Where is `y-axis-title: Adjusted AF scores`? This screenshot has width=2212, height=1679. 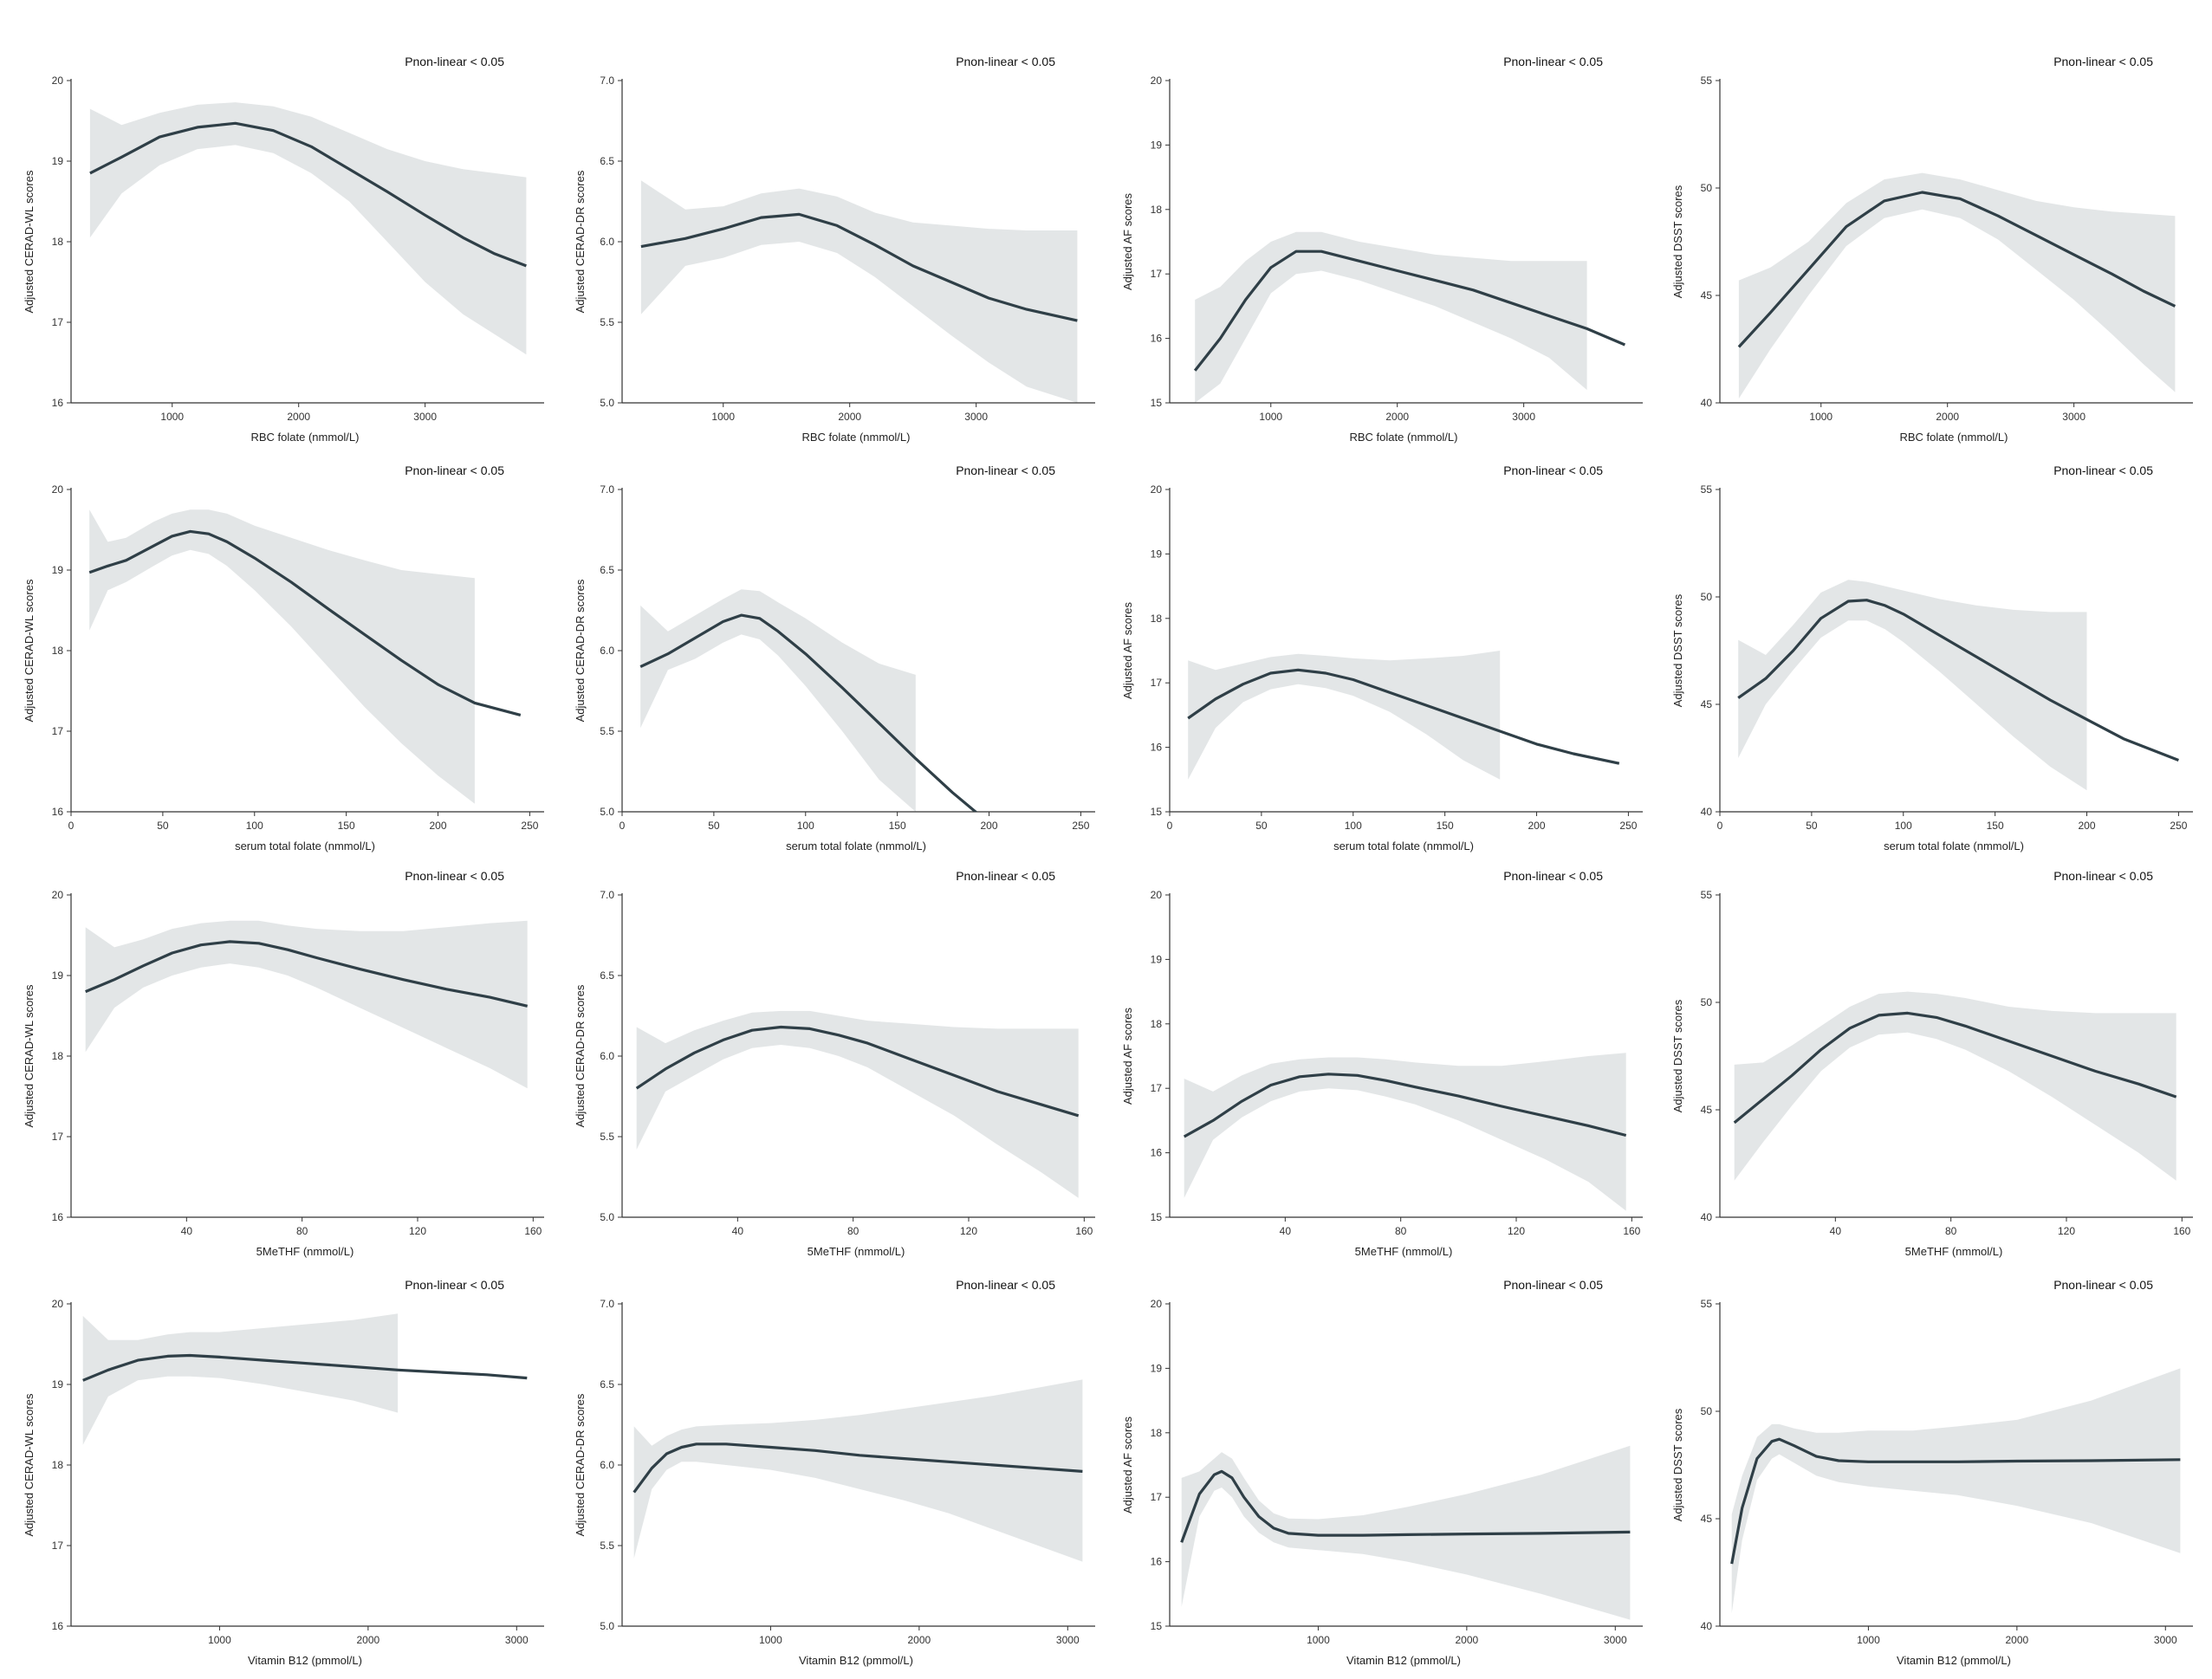
y-axis-title: Adjusted AF scores is located at coordinates (1127, 1056).